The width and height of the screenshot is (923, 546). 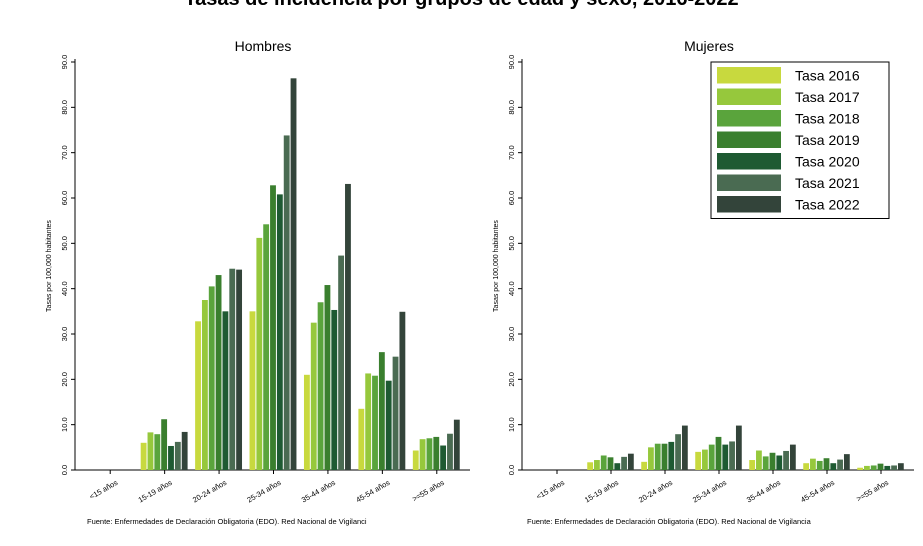 I want to click on panel-1-y-tick-label: 80.0, so click(x=64, y=107).